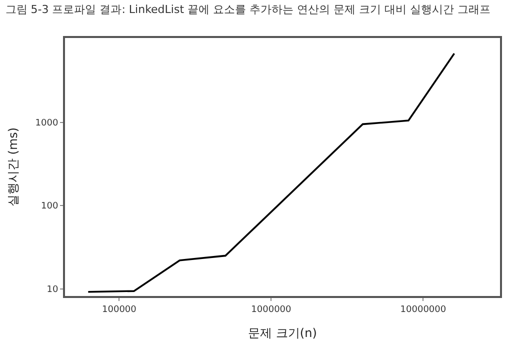  Describe the element at coordinates (271, 309) in the screenshot. I see `x-tick-label: 1000000` at that location.